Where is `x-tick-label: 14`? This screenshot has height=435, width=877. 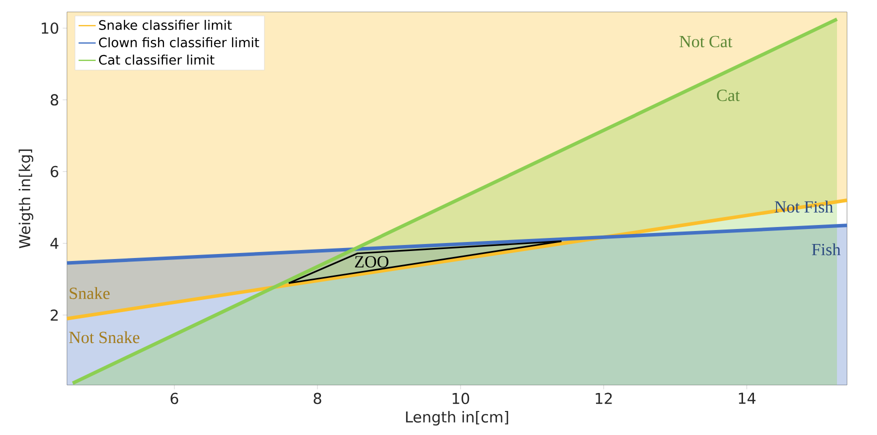
x-tick-label: 14 is located at coordinates (747, 398).